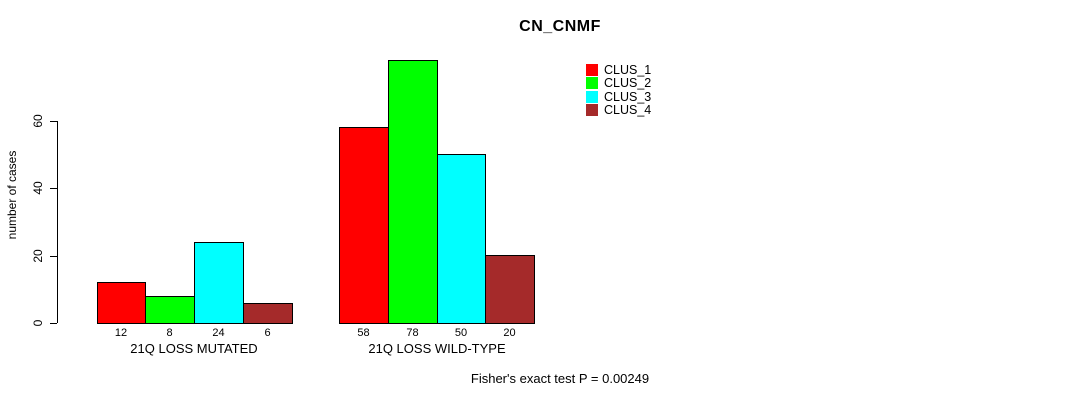 This screenshot has width=1090, height=400. I want to click on bar-clus_4-group1, so click(268, 313).